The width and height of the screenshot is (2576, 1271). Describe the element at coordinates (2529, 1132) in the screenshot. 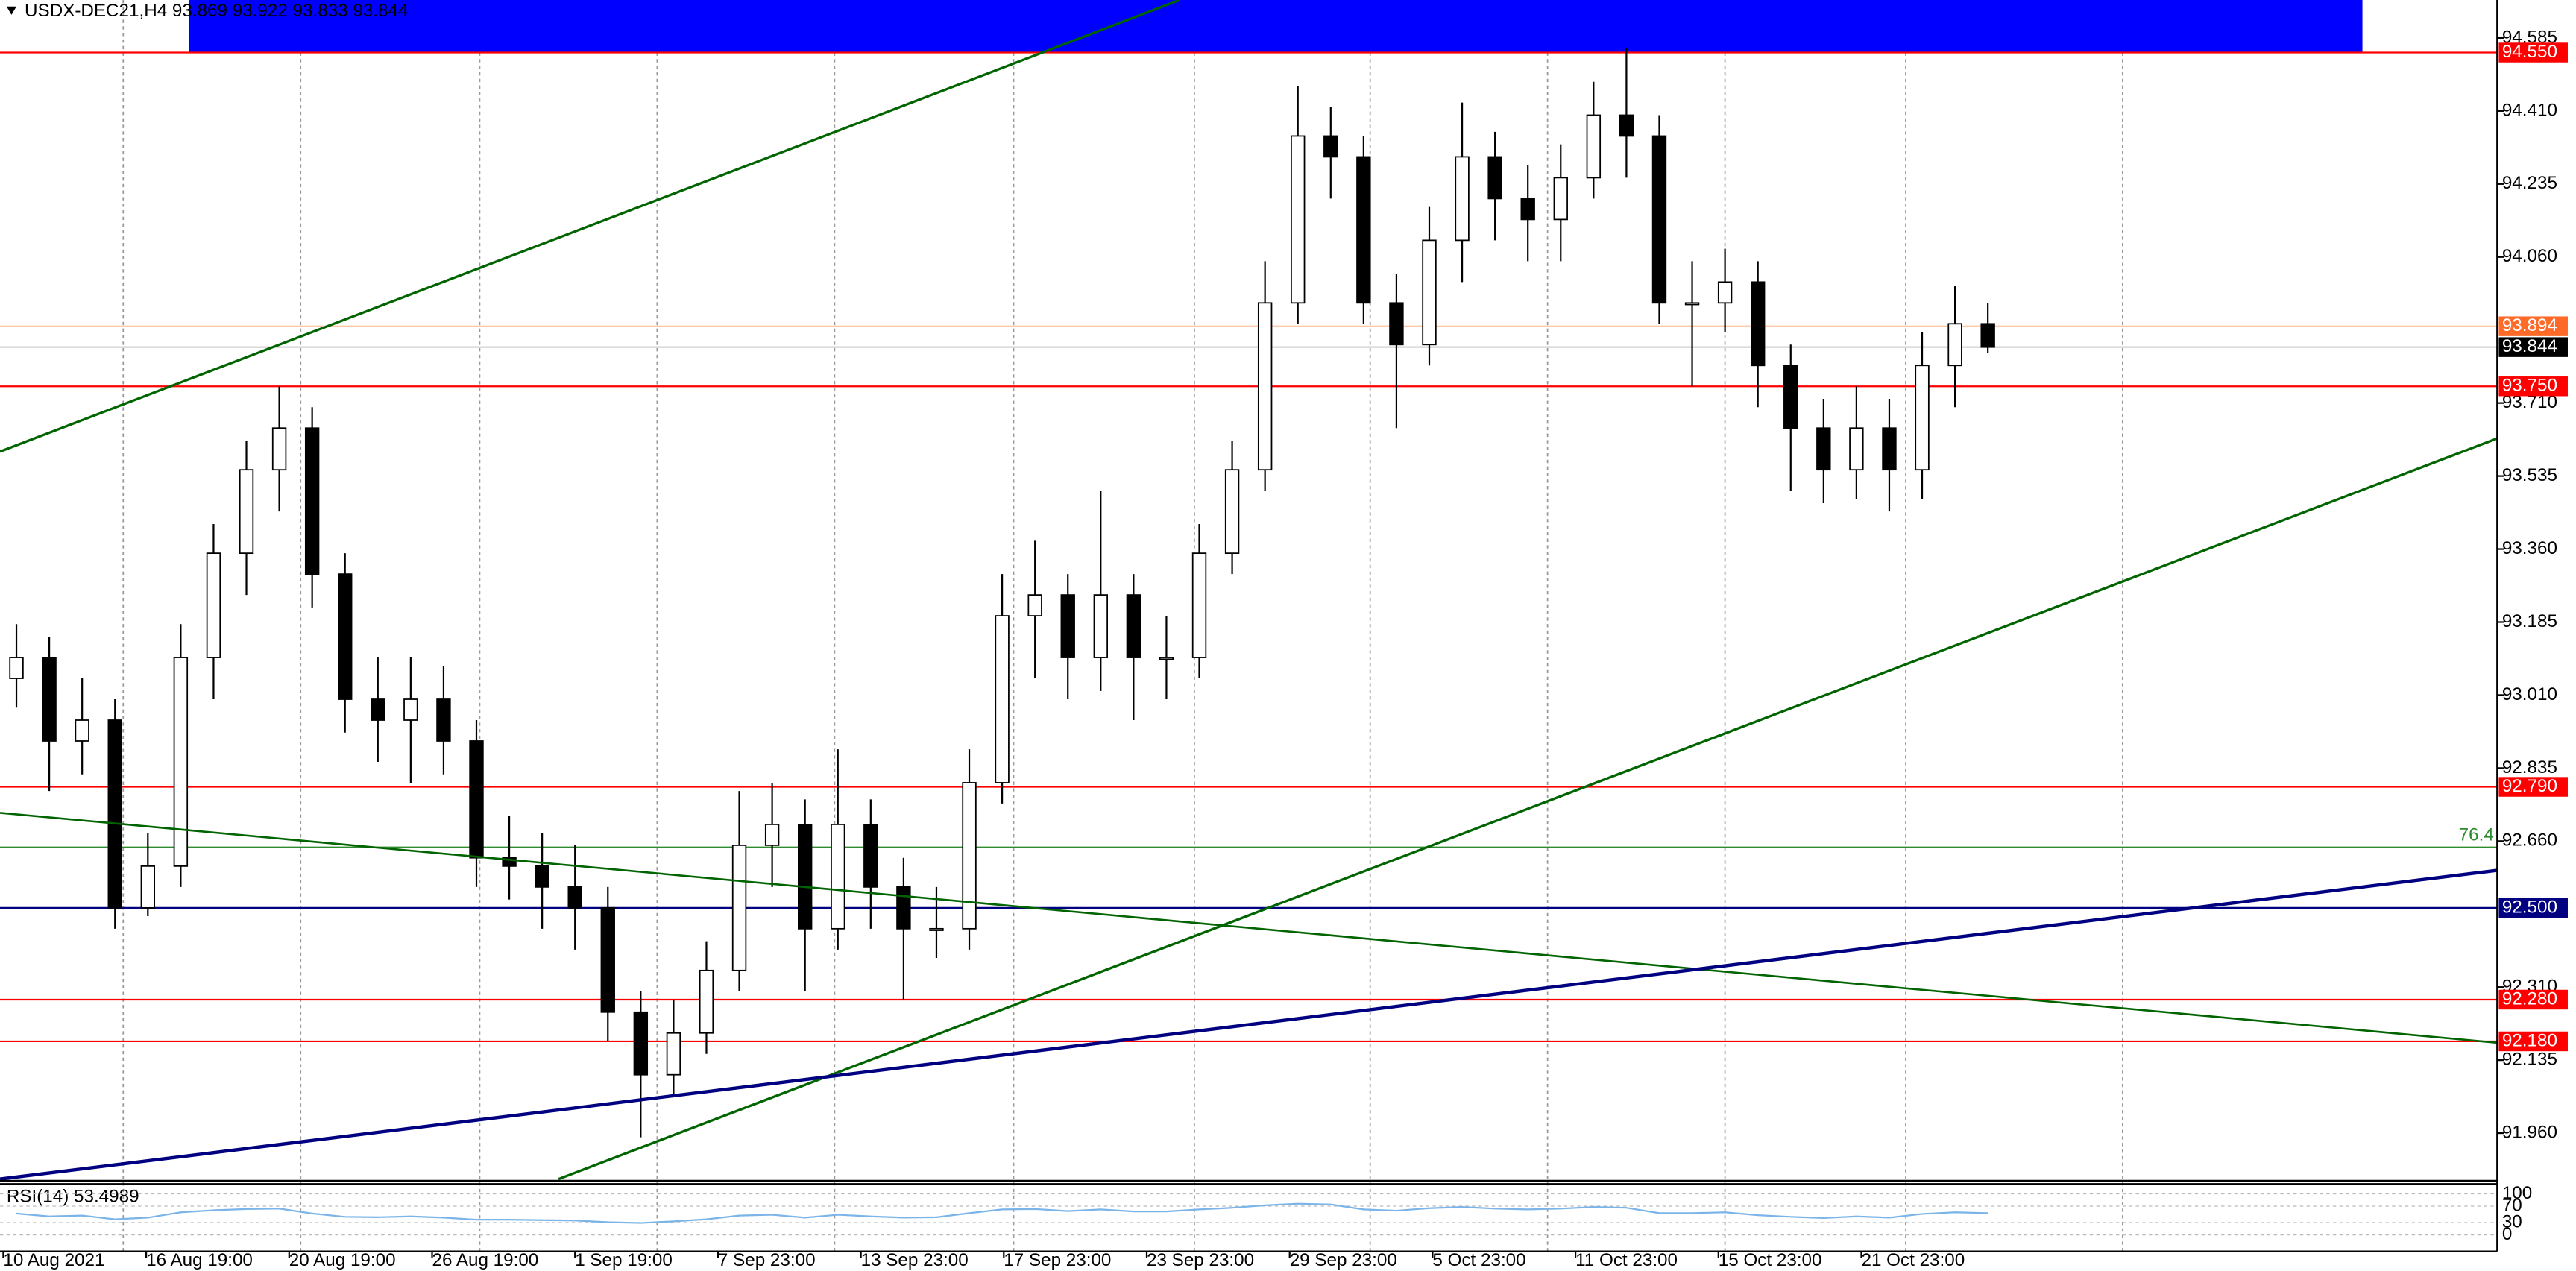

I see `y-tick-label: 91.960` at that location.